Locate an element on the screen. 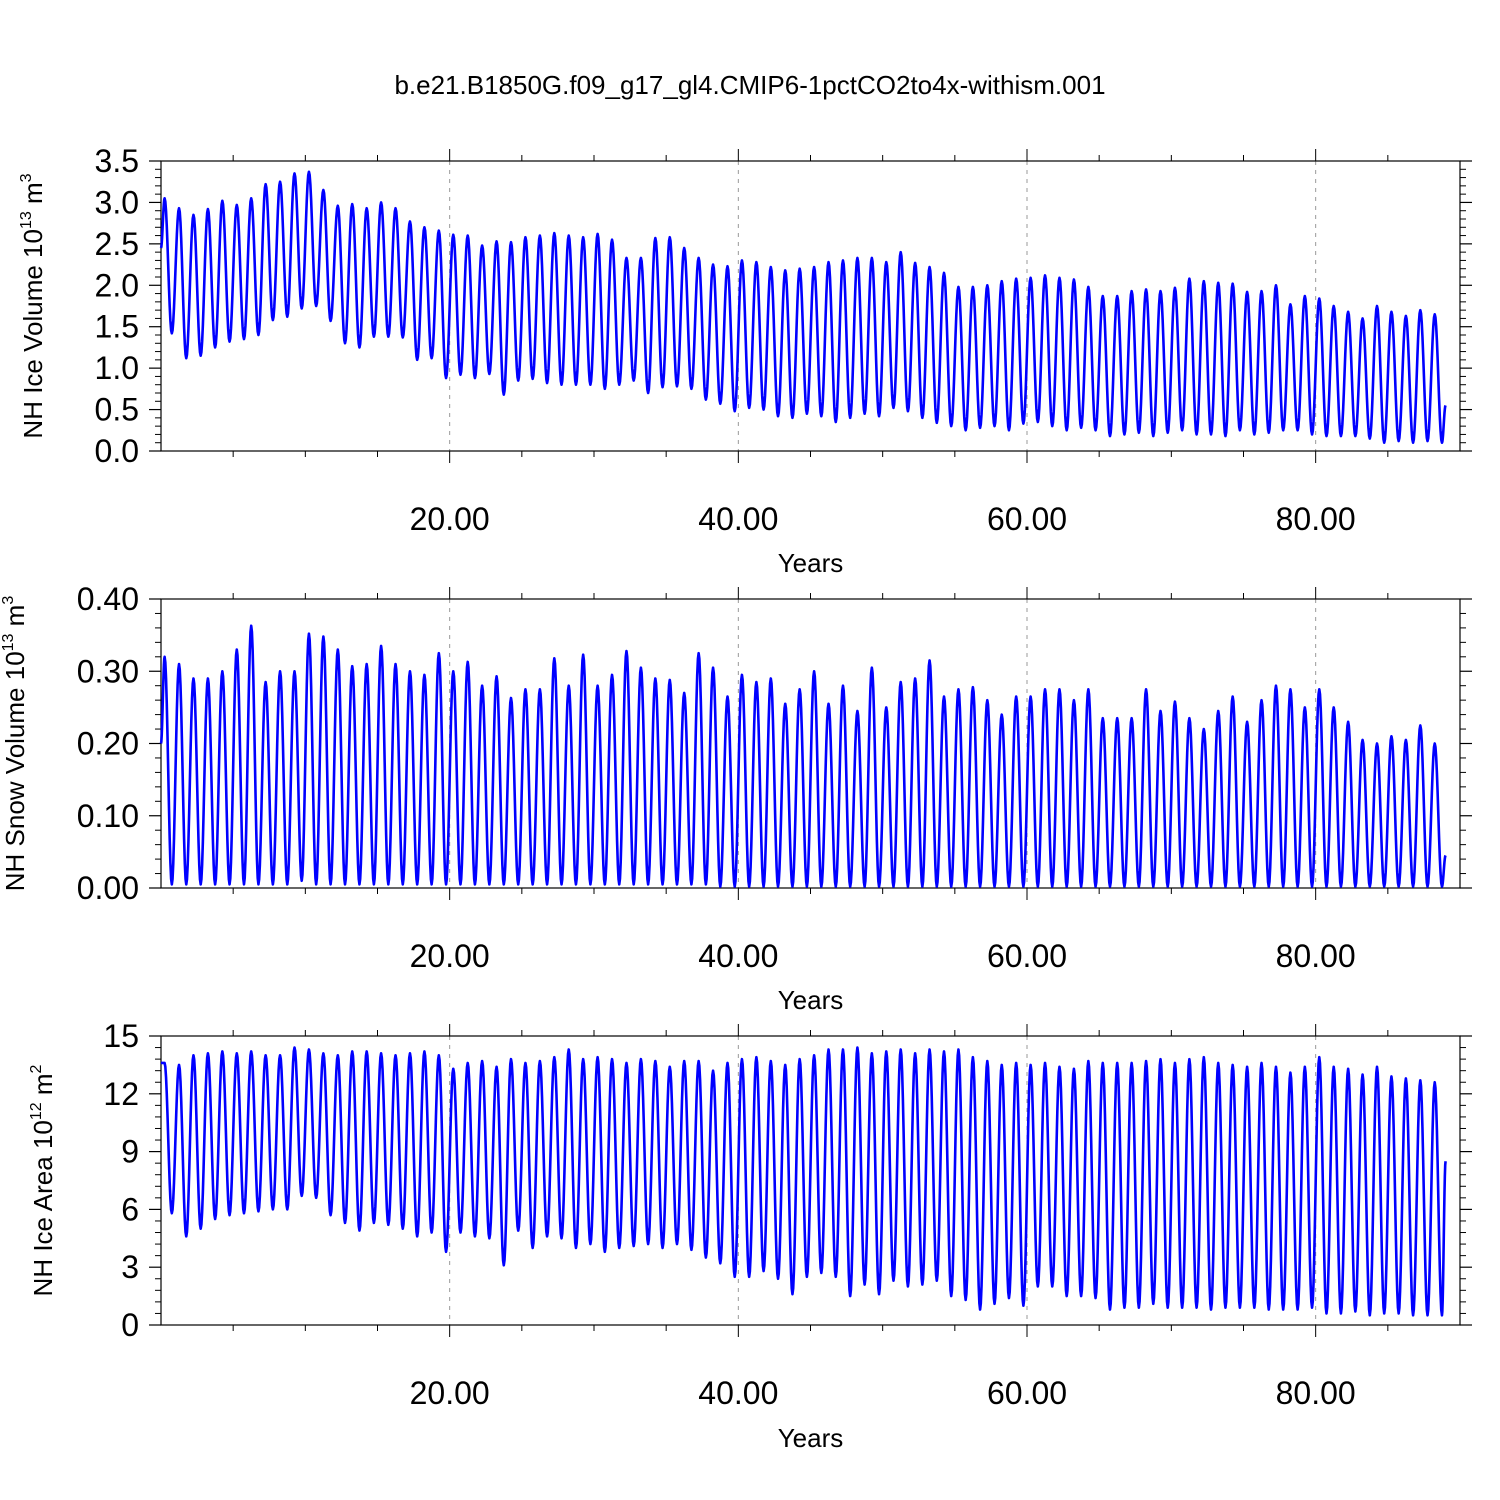 This screenshot has height=1500, width=1500. y-tick-label: 2.0 is located at coordinates (117, 285).